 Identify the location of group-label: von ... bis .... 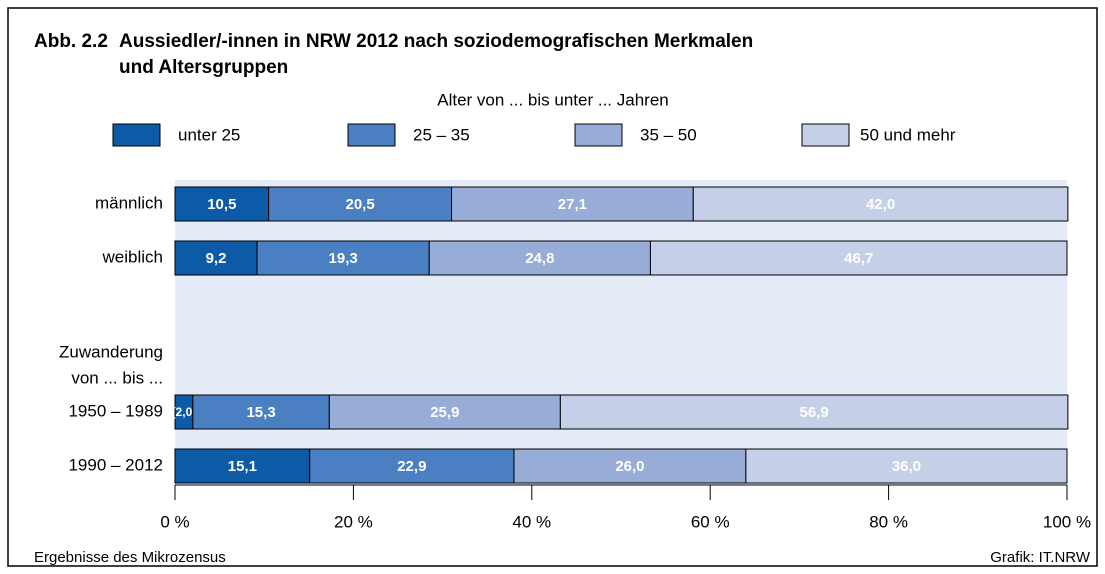
(117, 377).